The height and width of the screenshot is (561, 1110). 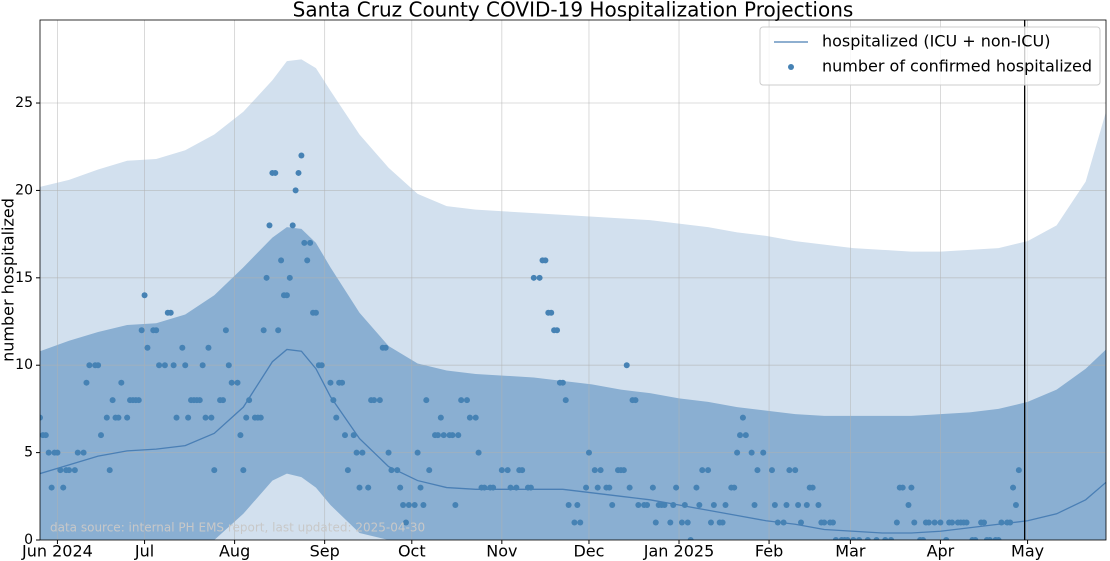 What do you see at coordinates (936, 41) in the screenshot?
I see `legend-label: hospitalized (ICU + non-ICU)` at bounding box center [936, 41].